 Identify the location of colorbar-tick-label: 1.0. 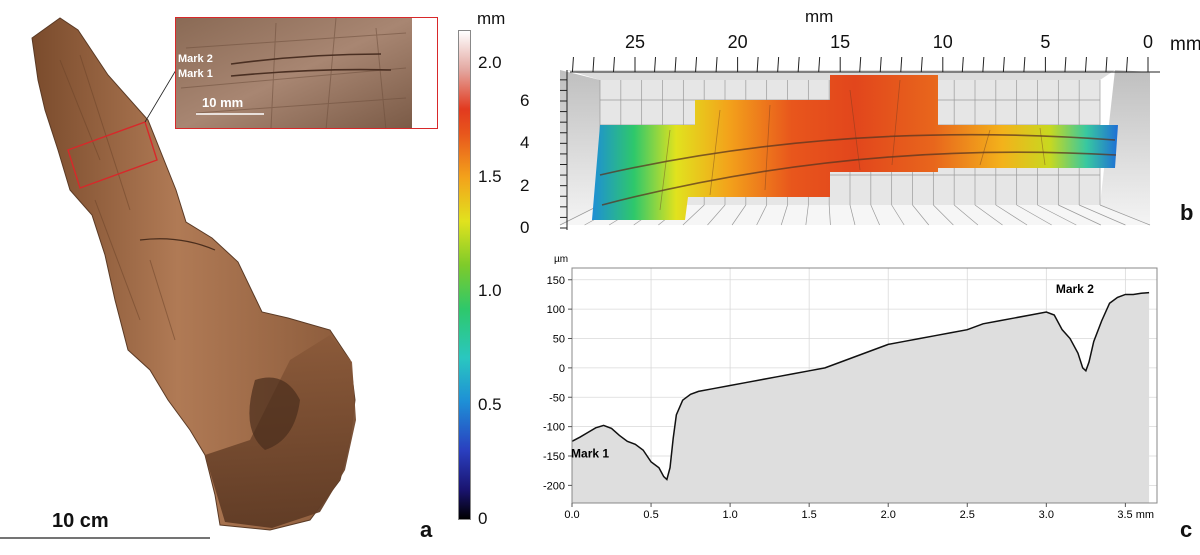
(490, 291).